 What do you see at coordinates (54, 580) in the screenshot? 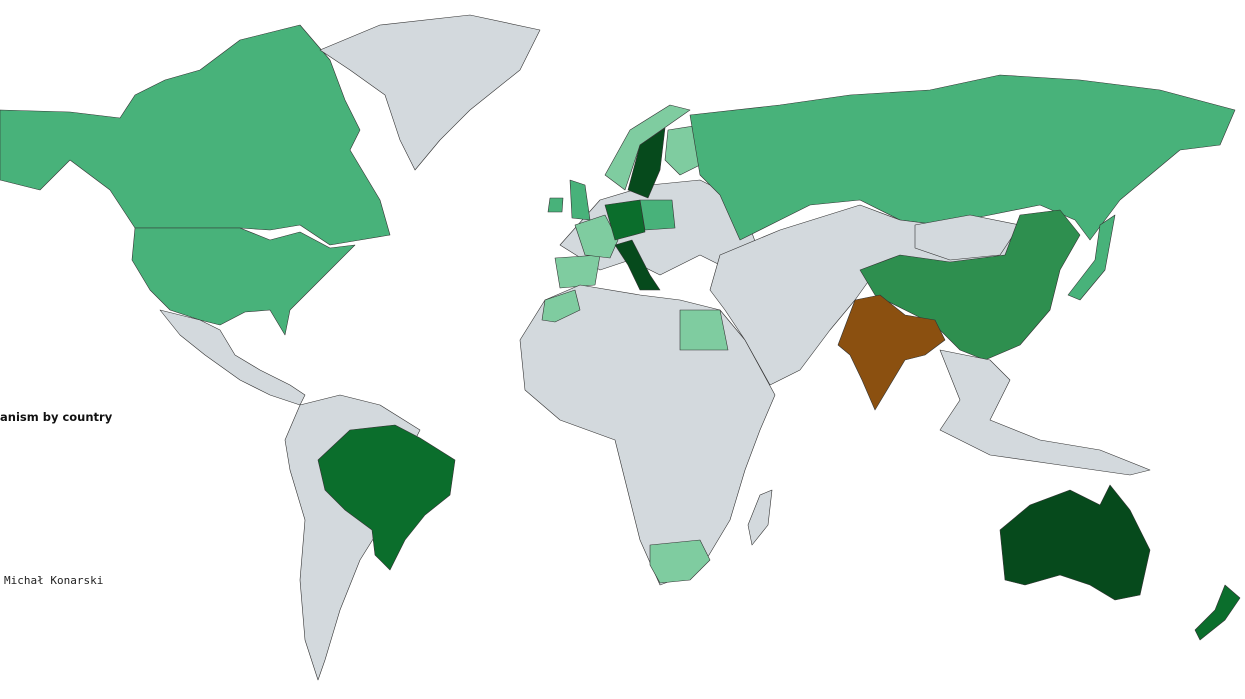
I see `map-credit: Michał Konarski` at bounding box center [54, 580].